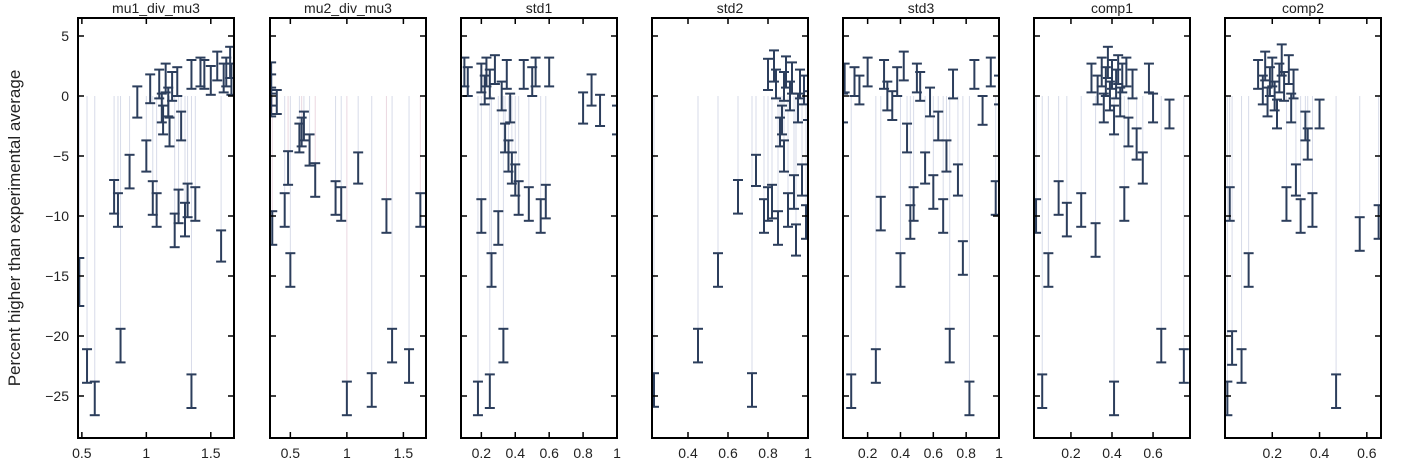  Describe the element at coordinates (57, 276) in the screenshot. I see `y-tick-label: −15` at that location.